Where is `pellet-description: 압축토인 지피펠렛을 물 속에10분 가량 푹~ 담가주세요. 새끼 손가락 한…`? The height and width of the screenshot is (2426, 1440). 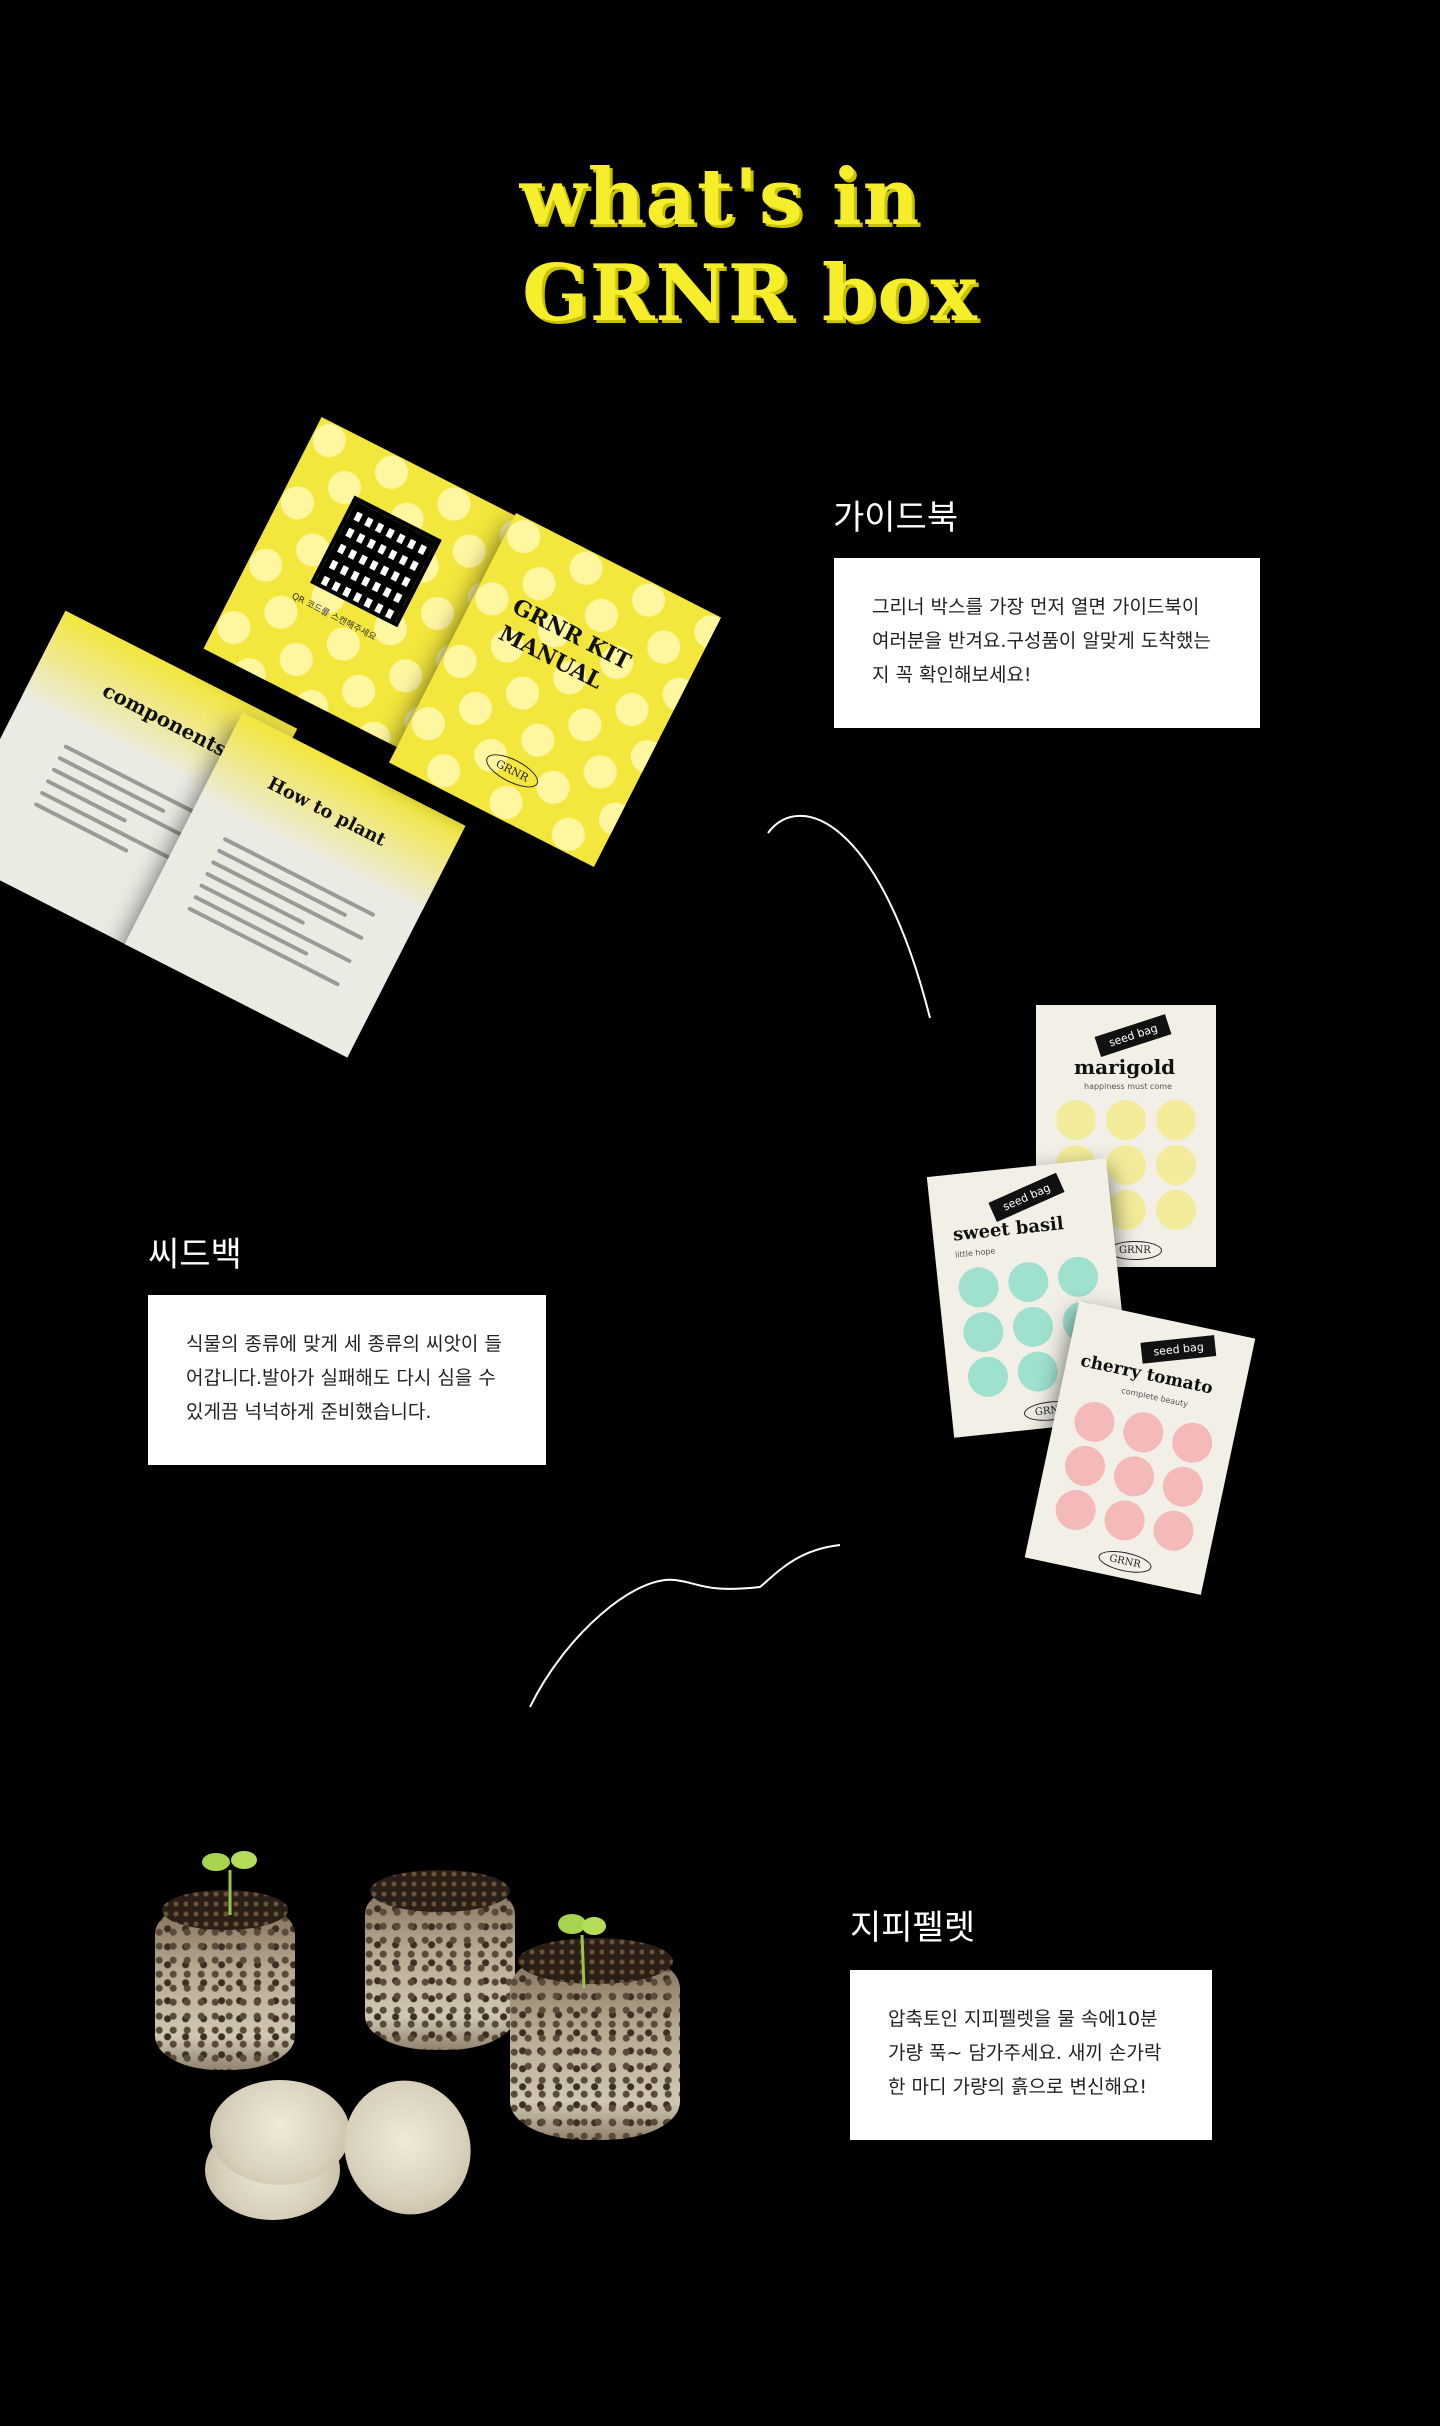
pellet-description: 압축토인 지피펠렛을 물 속에10분 가량 푹~ 담가주세요. 새끼 손가락 한… is located at coordinates (1025, 2053).